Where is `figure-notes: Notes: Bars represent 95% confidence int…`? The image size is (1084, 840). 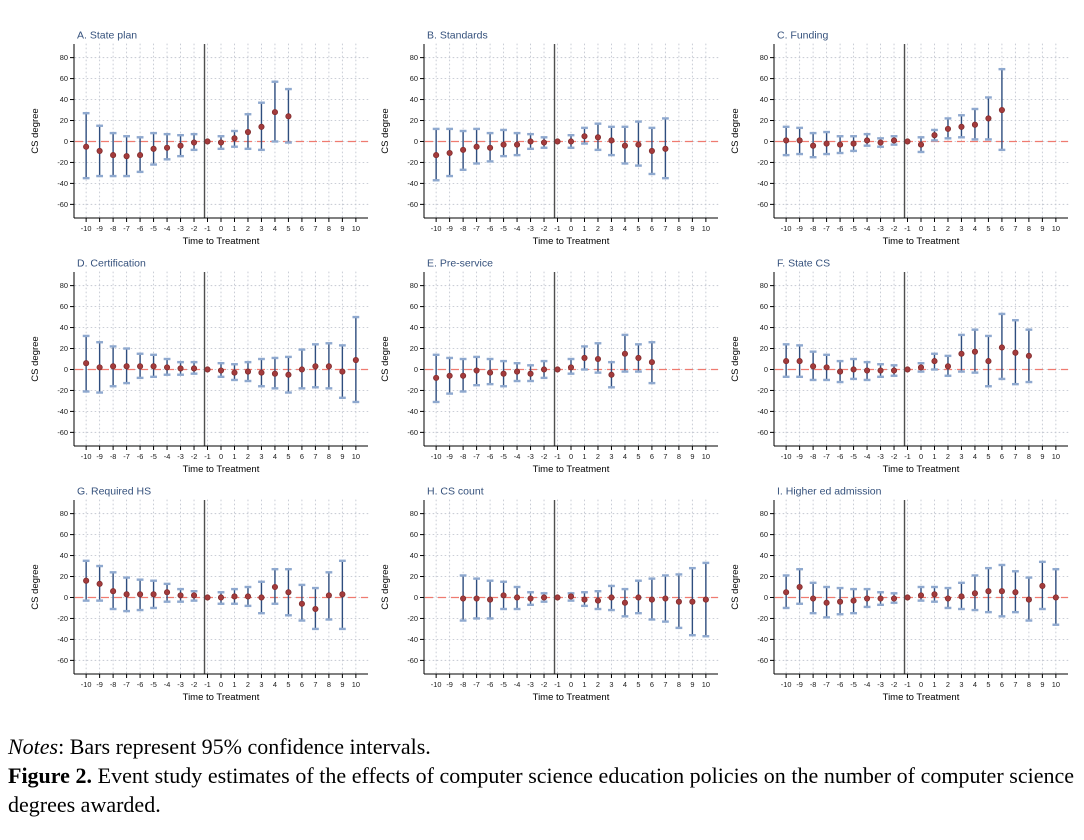
figure-notes: Notes: Bars represent 95% confidence int… is located at coordinates (541, 746).